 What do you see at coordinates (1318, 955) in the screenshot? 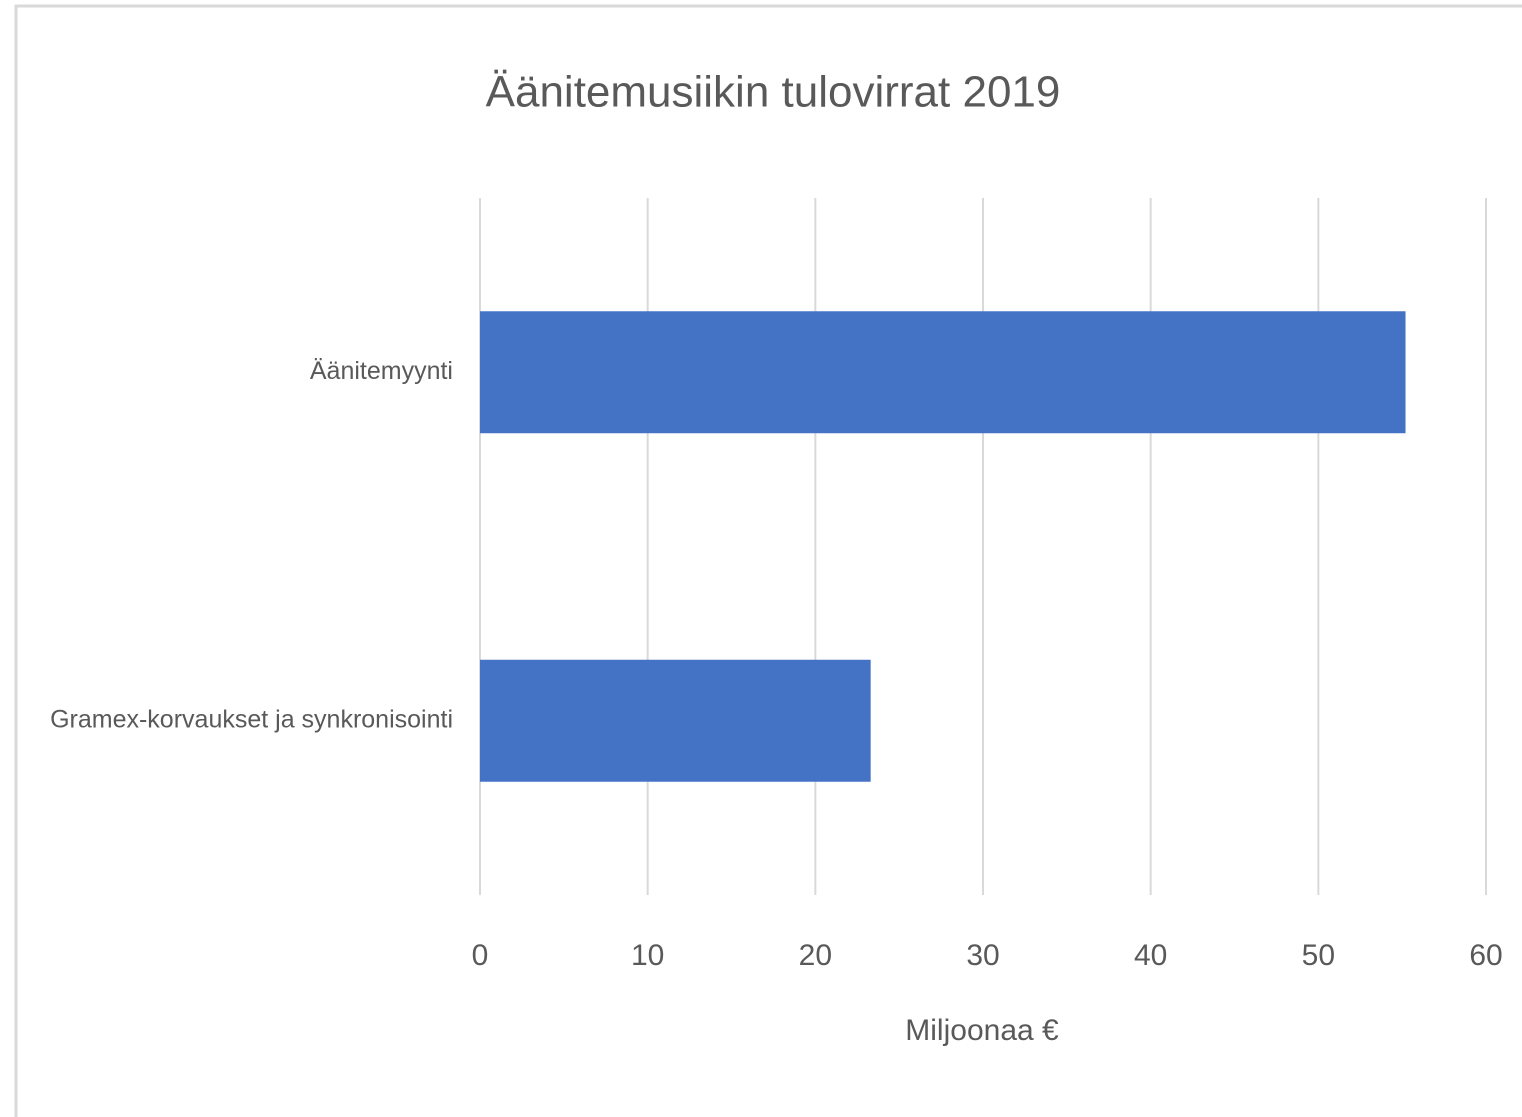
I see `x-tick-label: 50` at bounding box center [1318, 955].